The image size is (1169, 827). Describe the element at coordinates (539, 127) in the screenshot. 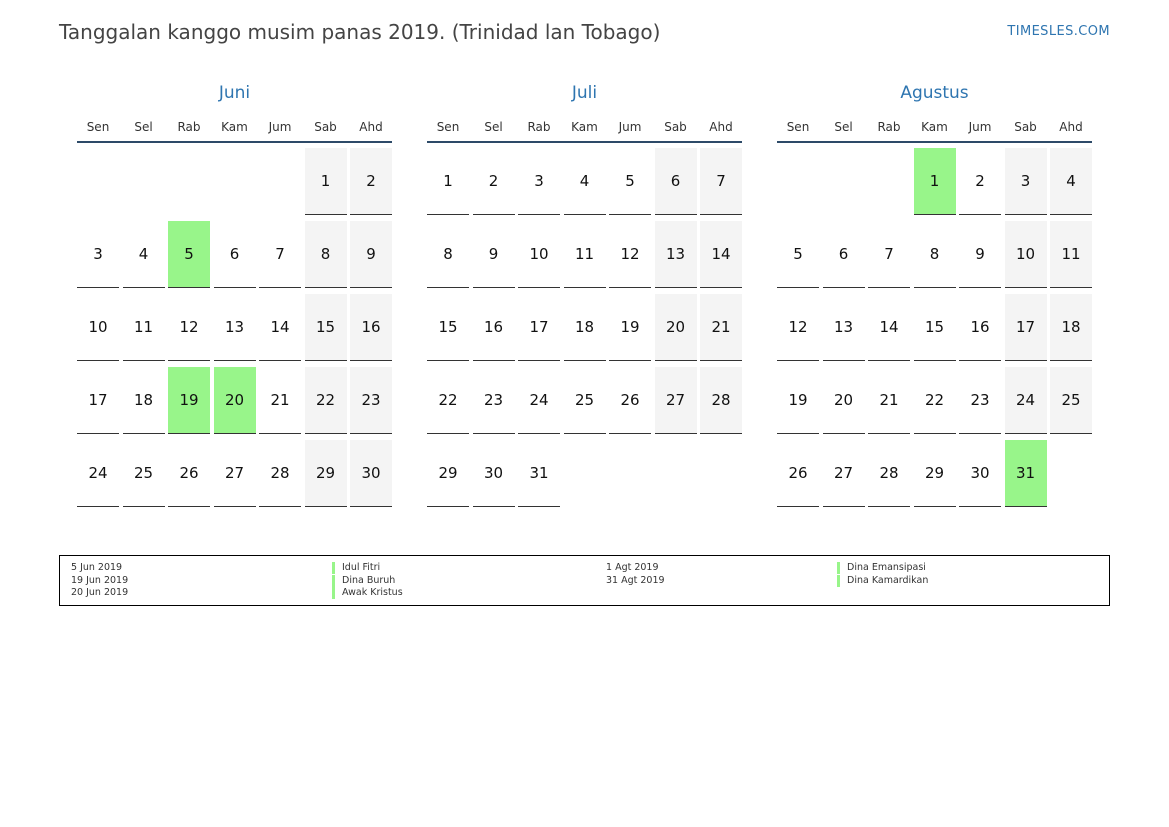

I see `weekday-header: Rab` at that location.